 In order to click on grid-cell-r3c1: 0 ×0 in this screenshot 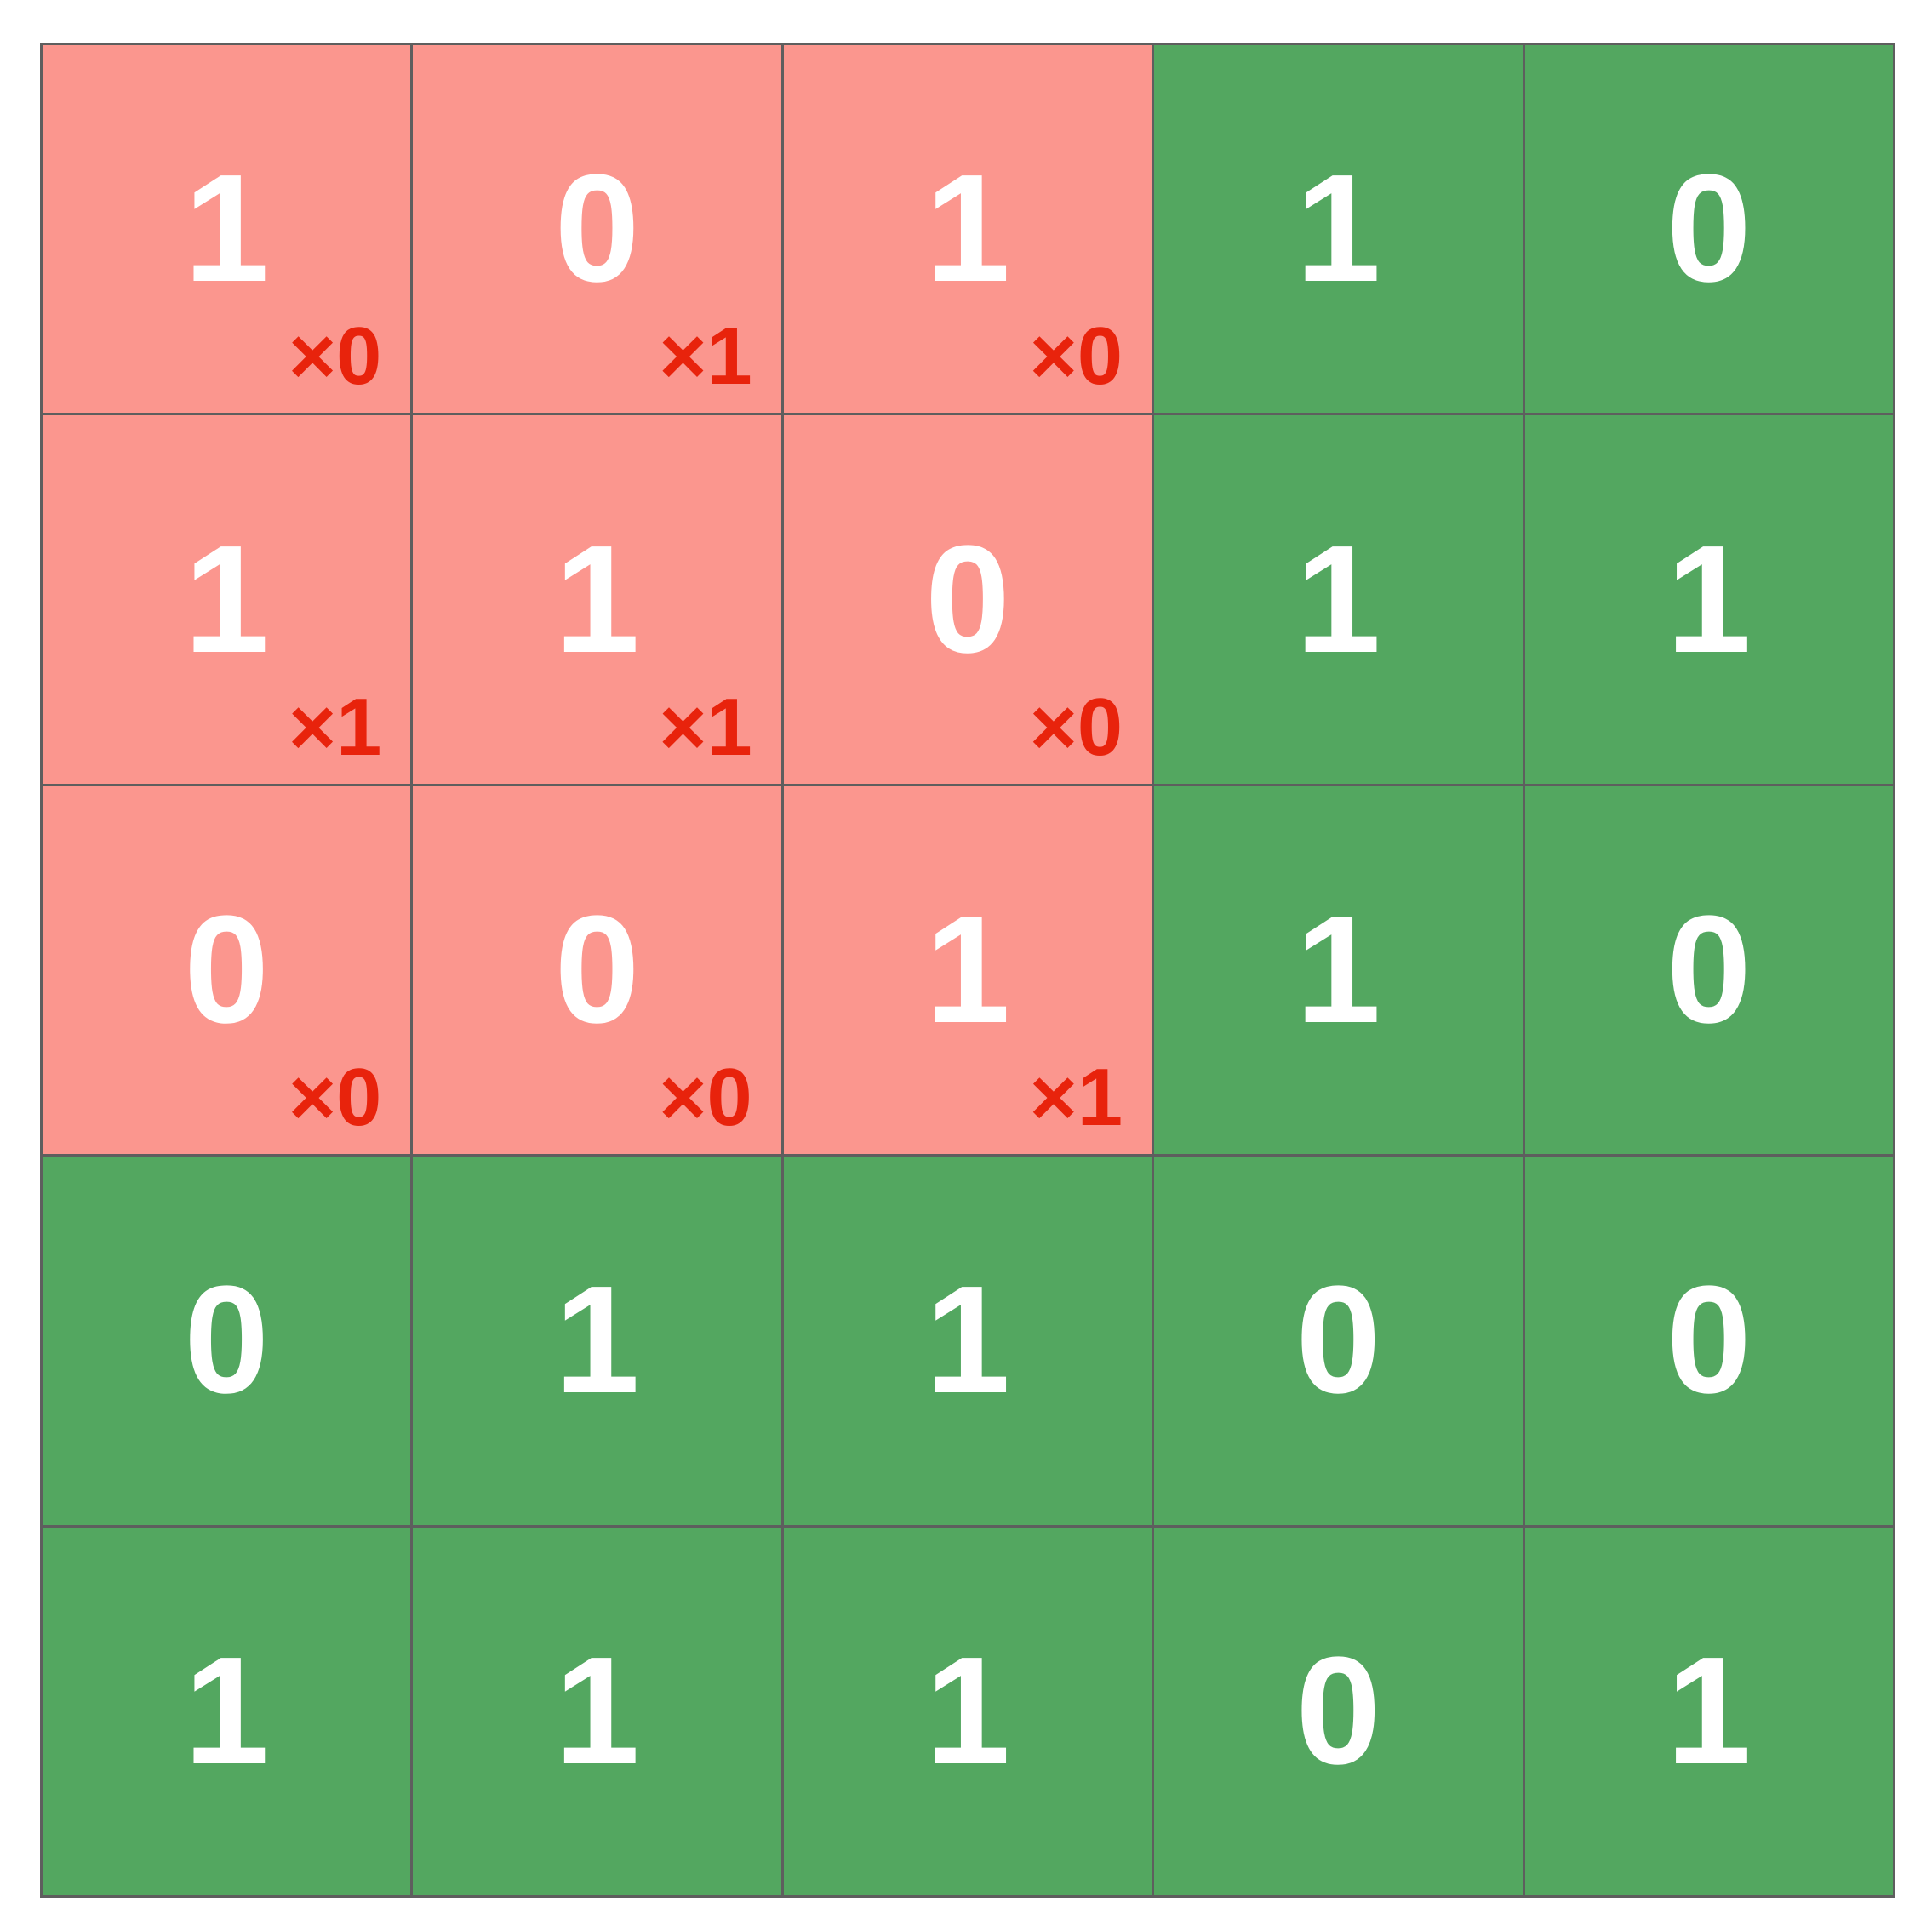, I will do `click(227, 970)`.